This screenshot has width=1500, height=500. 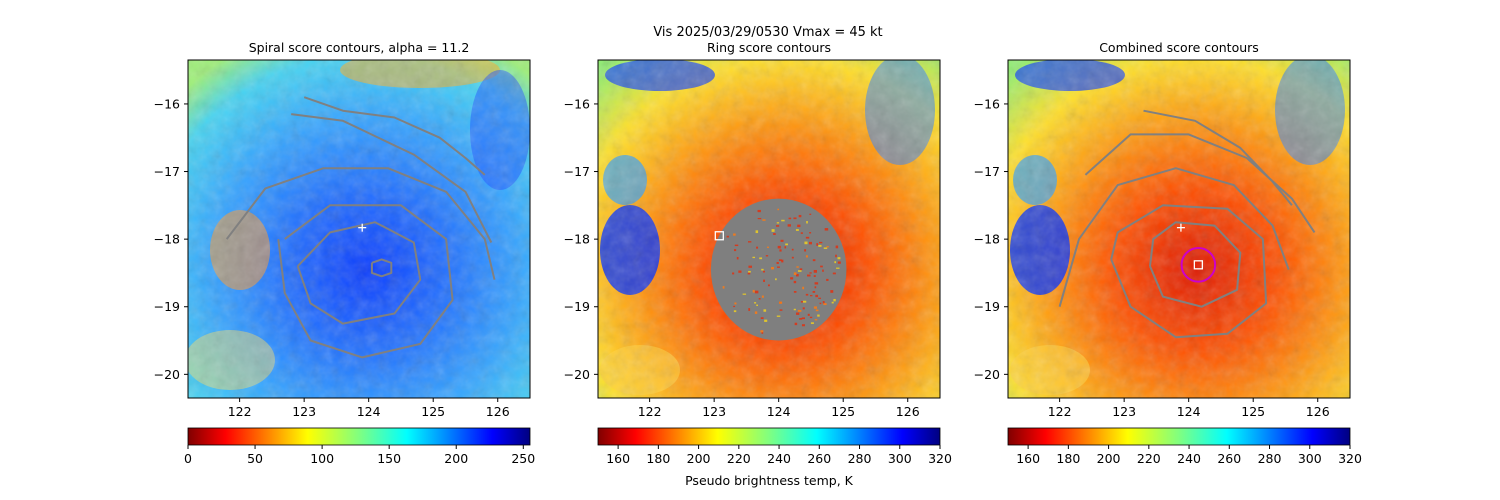 I want to click on colorbar-ticks: 0 50 100 150 200 250, so click(x=359, y=455).